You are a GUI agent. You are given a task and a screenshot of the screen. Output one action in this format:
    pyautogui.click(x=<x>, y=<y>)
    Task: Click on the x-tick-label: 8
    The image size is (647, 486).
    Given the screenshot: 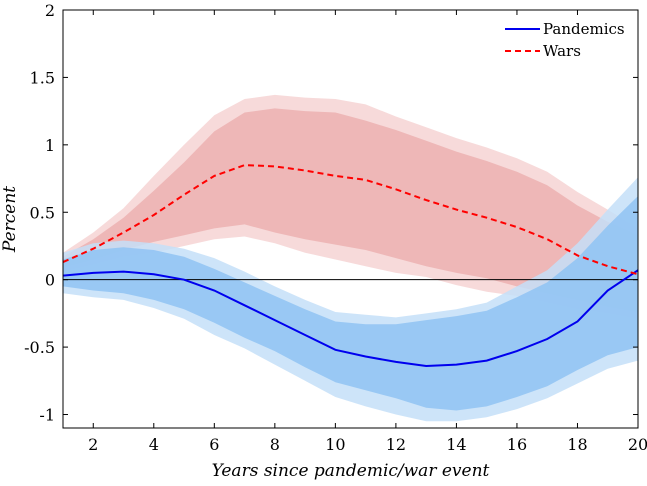 What is the action you would take?
    pyautogui.click(x=275, y=444)
    